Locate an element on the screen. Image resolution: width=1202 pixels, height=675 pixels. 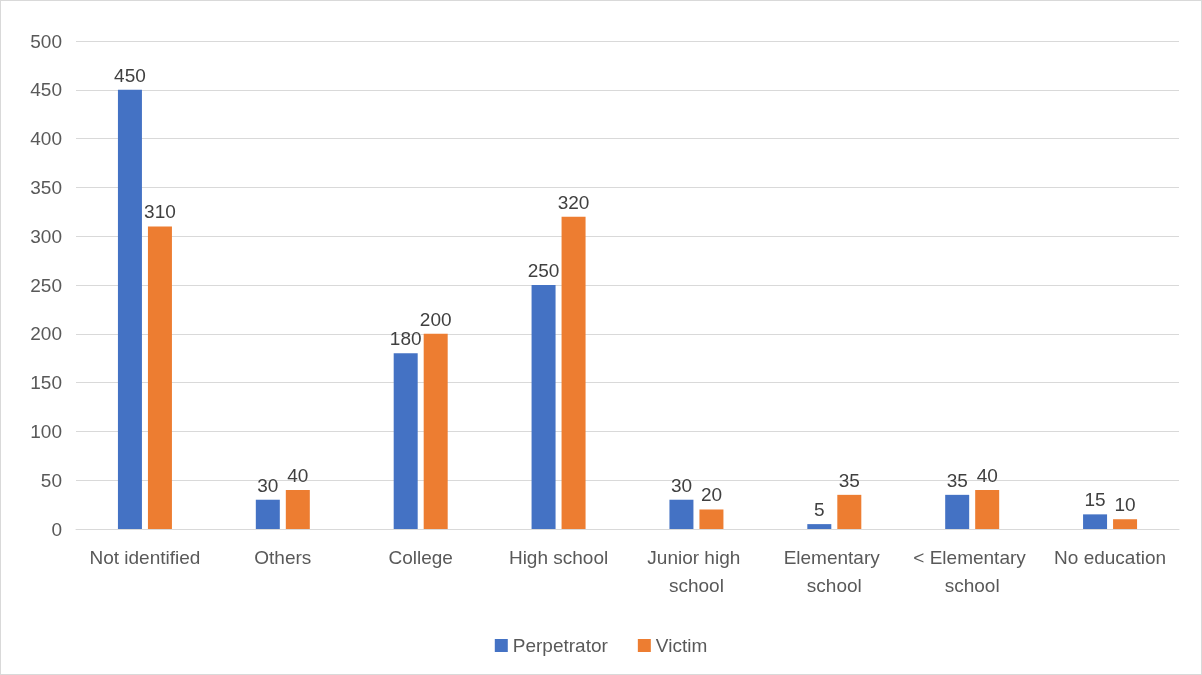
data-label: 310 is located at coordinates (160, 212).